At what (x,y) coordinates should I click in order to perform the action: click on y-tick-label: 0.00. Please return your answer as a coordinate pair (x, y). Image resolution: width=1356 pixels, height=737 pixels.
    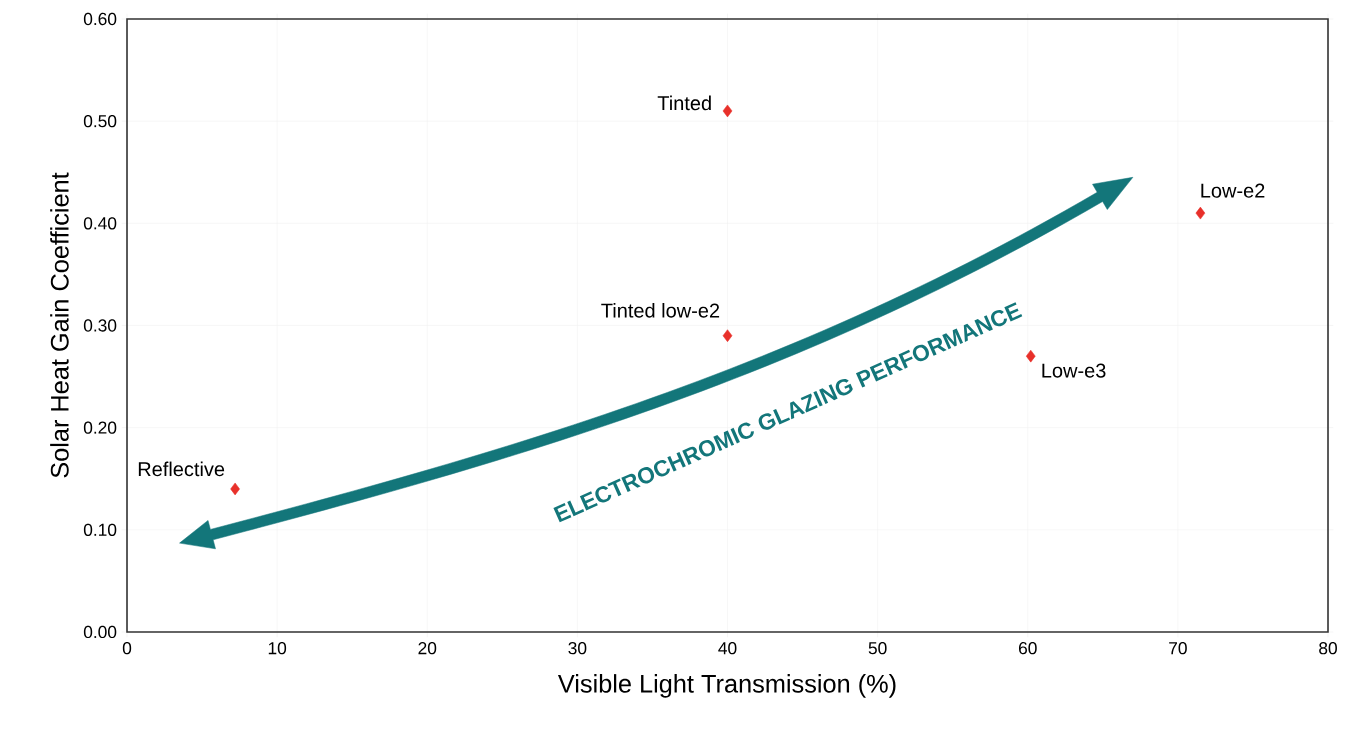
    Looking at the image, I should click on (100, 632).